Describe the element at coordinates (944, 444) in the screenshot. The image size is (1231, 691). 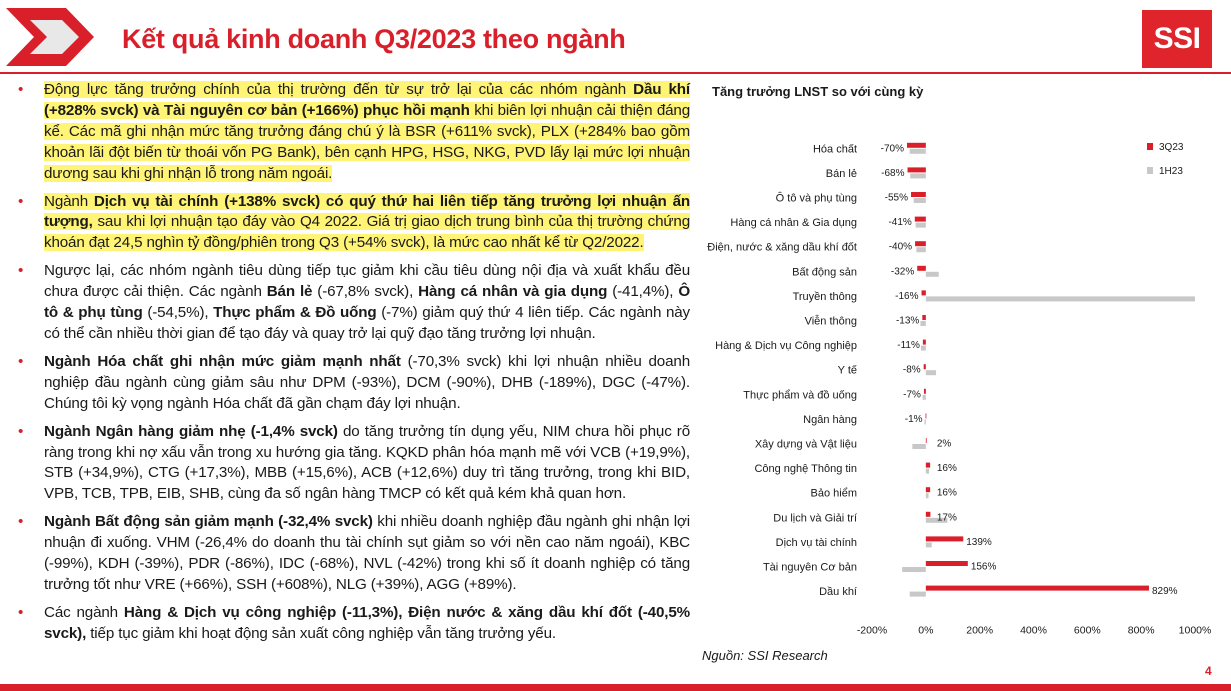
I see `data-label: 2%` at that location.